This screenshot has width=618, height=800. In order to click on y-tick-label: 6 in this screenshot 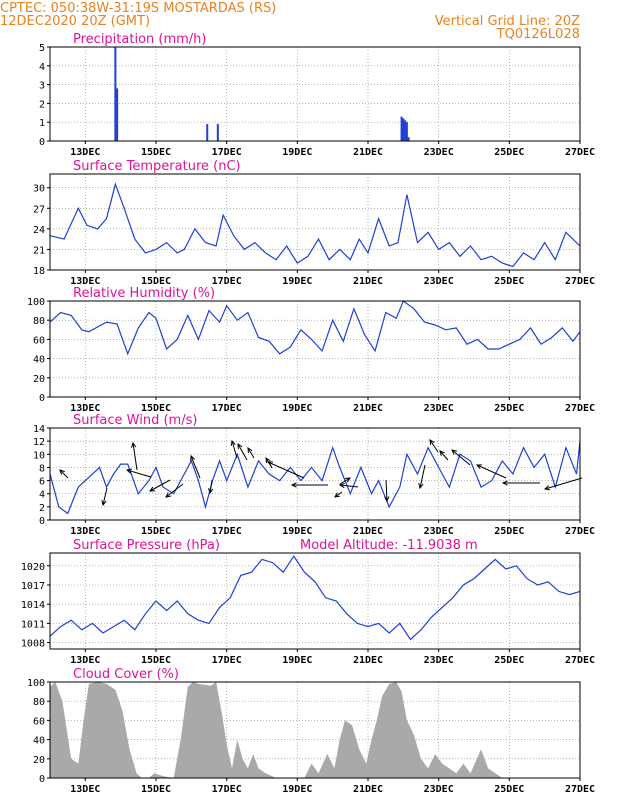, I will do `click(42, 482)`.